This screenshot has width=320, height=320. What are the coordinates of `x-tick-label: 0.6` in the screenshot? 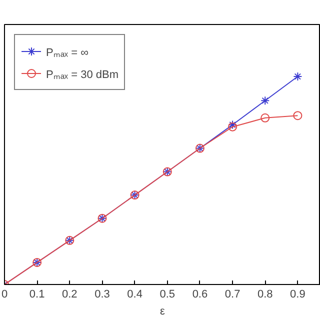 It's located at (200, 294).